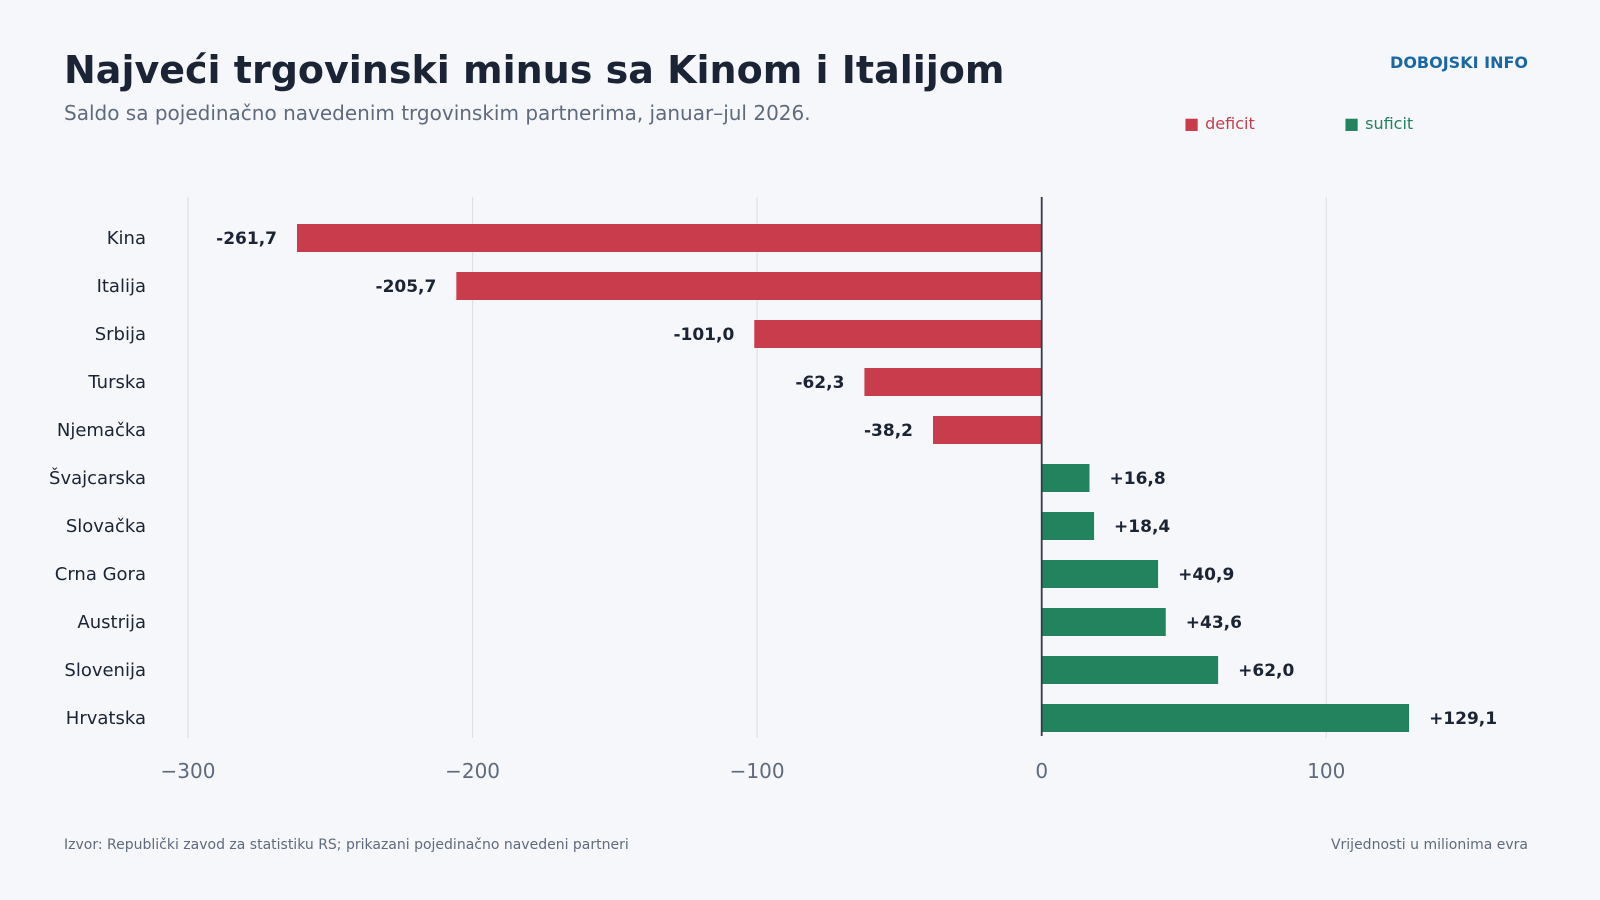 The image size is (1600, 900). I want to click on category-label: Kina, so click(126, 238).